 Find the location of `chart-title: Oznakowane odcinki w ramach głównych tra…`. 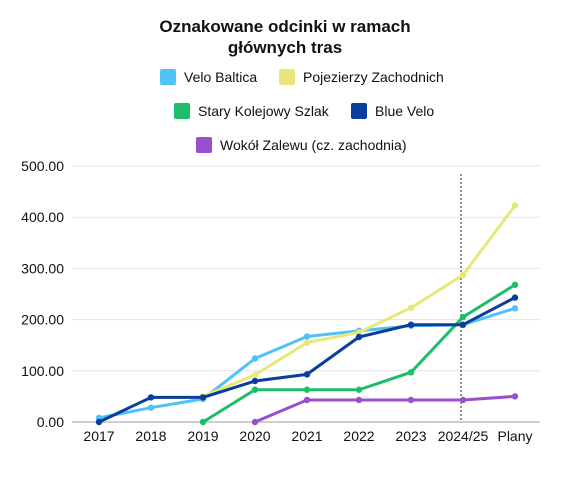

chart-title: Oznakowane odcinki w ramach głównych tra… is located at coordinates (284, 37).